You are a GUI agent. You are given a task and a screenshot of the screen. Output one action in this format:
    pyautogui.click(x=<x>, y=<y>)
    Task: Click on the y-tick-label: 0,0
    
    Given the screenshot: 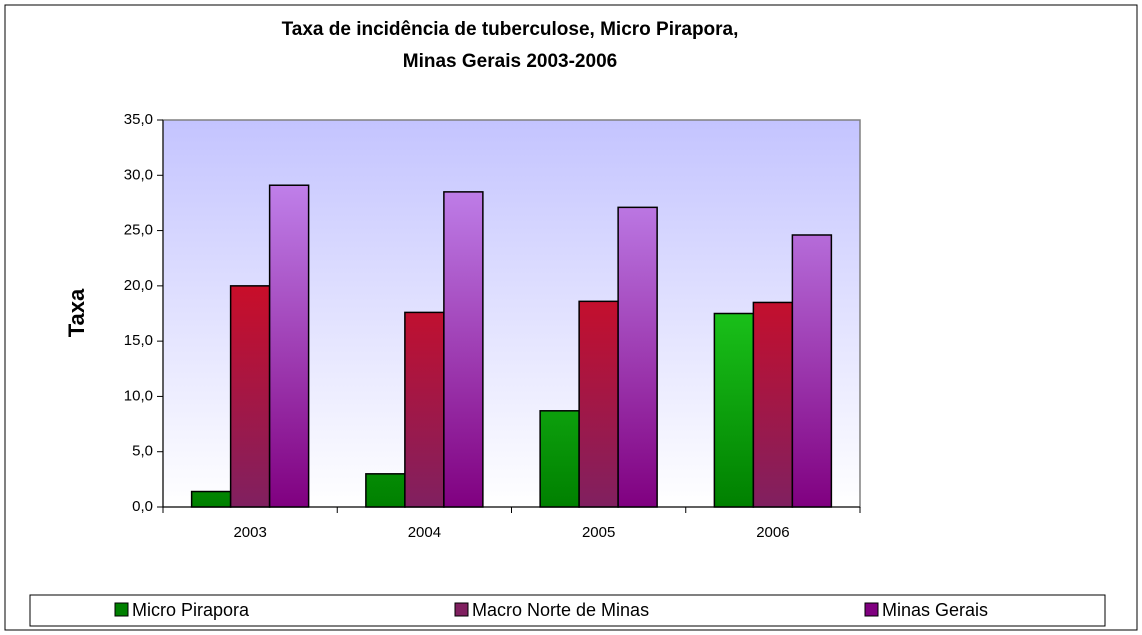 What is the action you would take?
    pyautogui.click(x=142, y=506)
    